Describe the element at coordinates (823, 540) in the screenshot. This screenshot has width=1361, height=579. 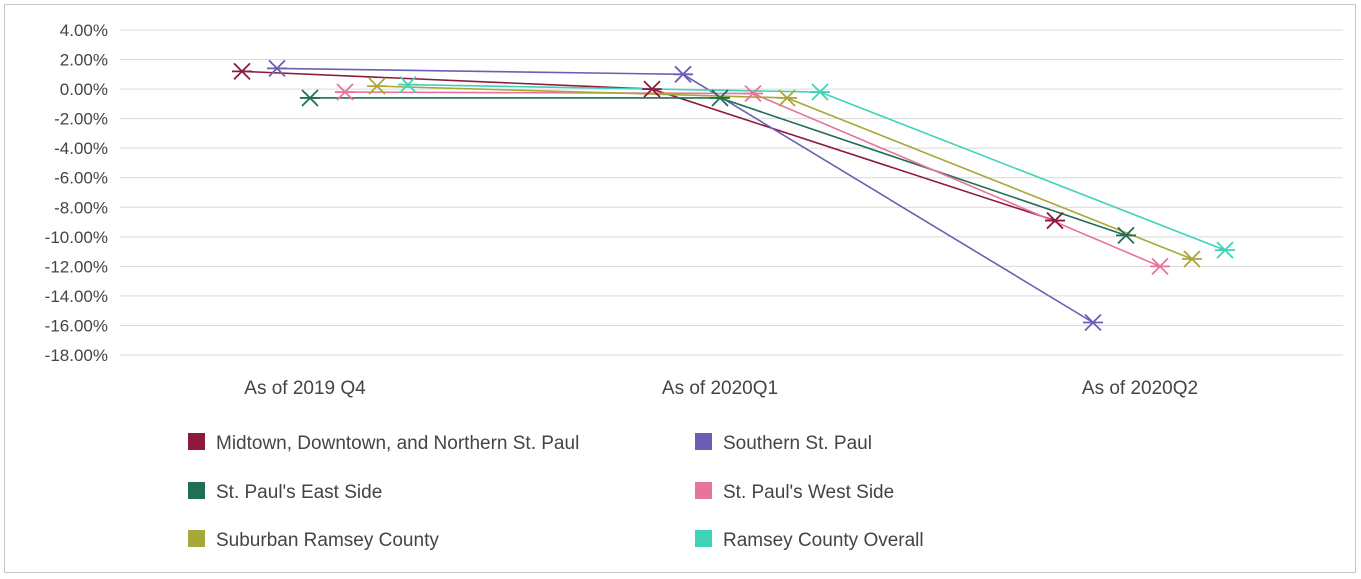
I see `legend-label: Ramsey County Overall` at that location.